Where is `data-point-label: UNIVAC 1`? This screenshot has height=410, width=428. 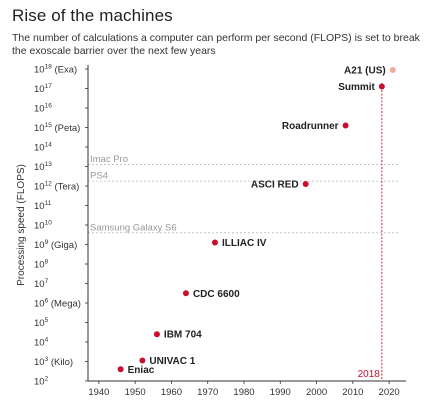 data-point-label: UNIVAC 1 is located at coordinates (172, 361).